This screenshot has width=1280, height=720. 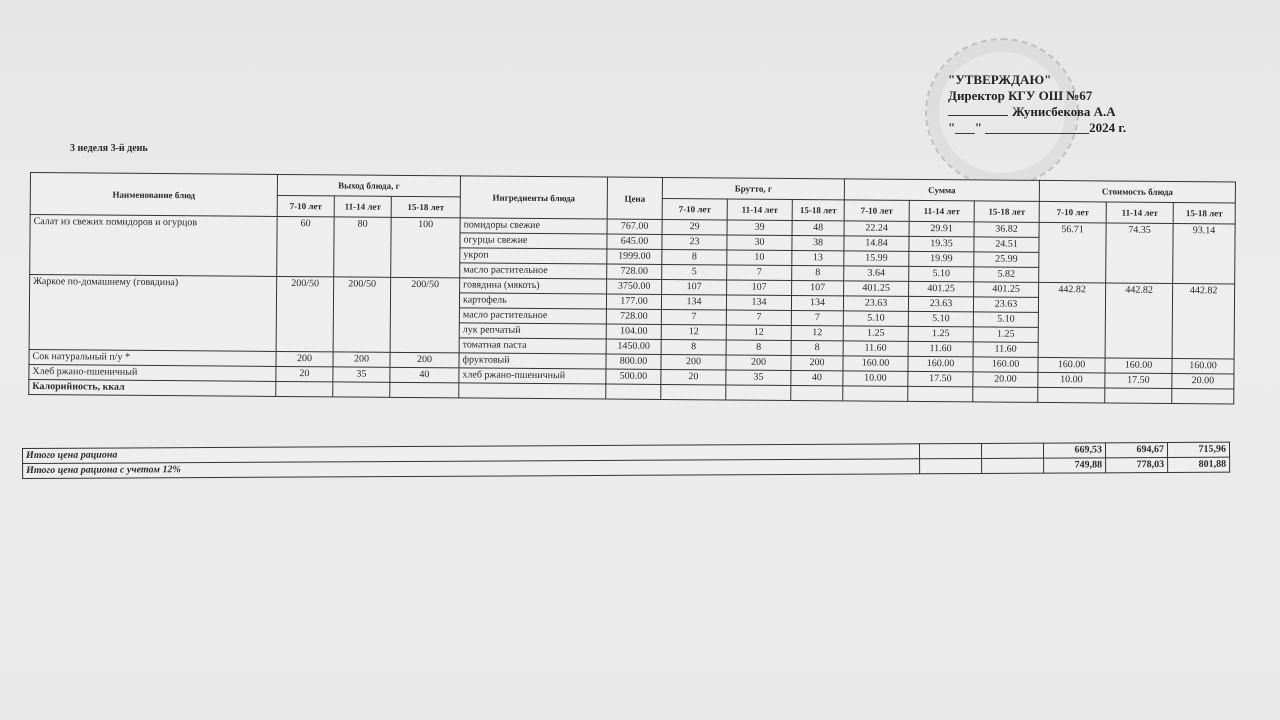 What do you see at coordinates (941, 259) in the screenshot?
I see `ingredient-sum: 19.99` at bounding box center [941, 259].